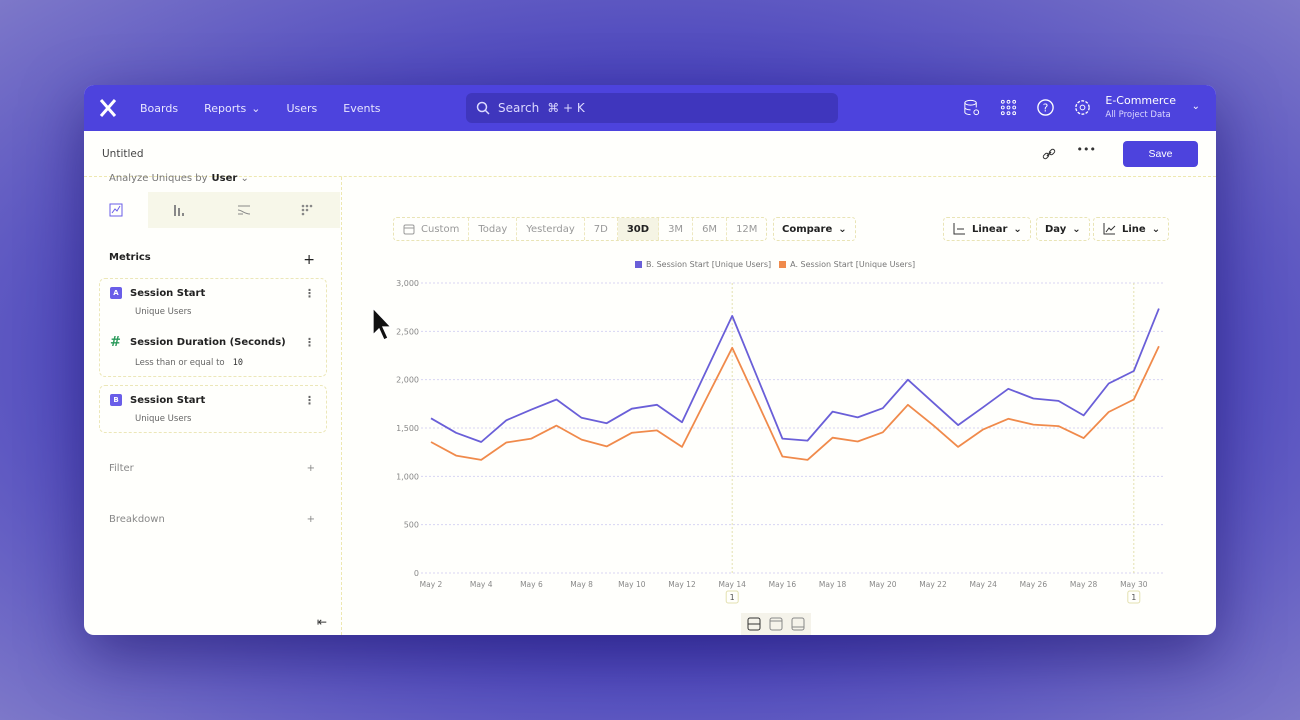 The image size is (1300, 720). What do you see at coordinates (409, 229) in the screenshot?
I see `calendar-icon` at bounding box center [409, 229].